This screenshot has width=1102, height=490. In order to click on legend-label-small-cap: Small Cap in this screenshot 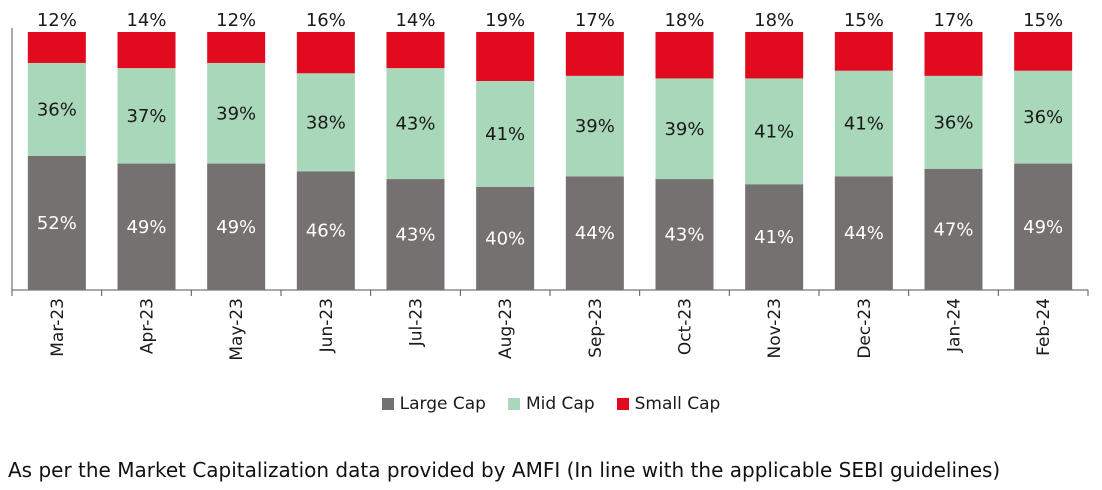, I will do `click(677, 404)`.